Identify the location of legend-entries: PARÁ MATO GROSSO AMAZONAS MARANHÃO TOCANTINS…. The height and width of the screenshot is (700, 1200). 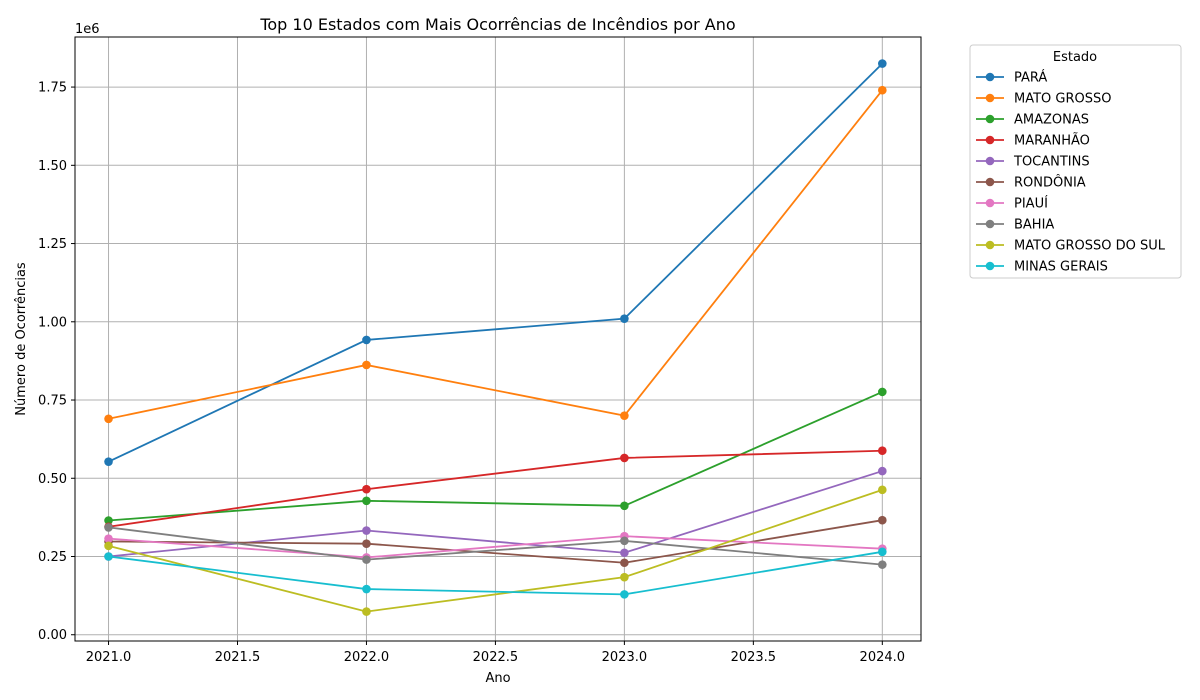
(1071, 172).